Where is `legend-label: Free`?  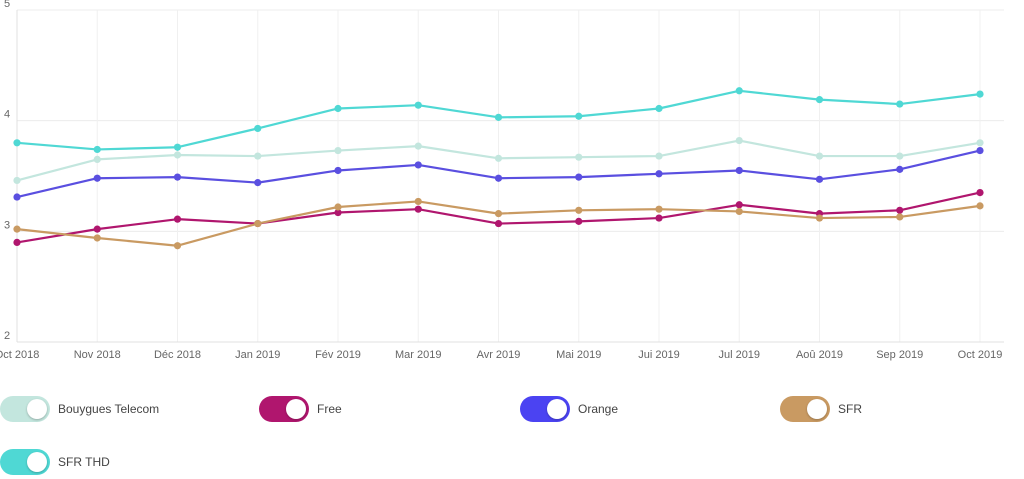
legend-label: Free is located at coordinates (329, 409).